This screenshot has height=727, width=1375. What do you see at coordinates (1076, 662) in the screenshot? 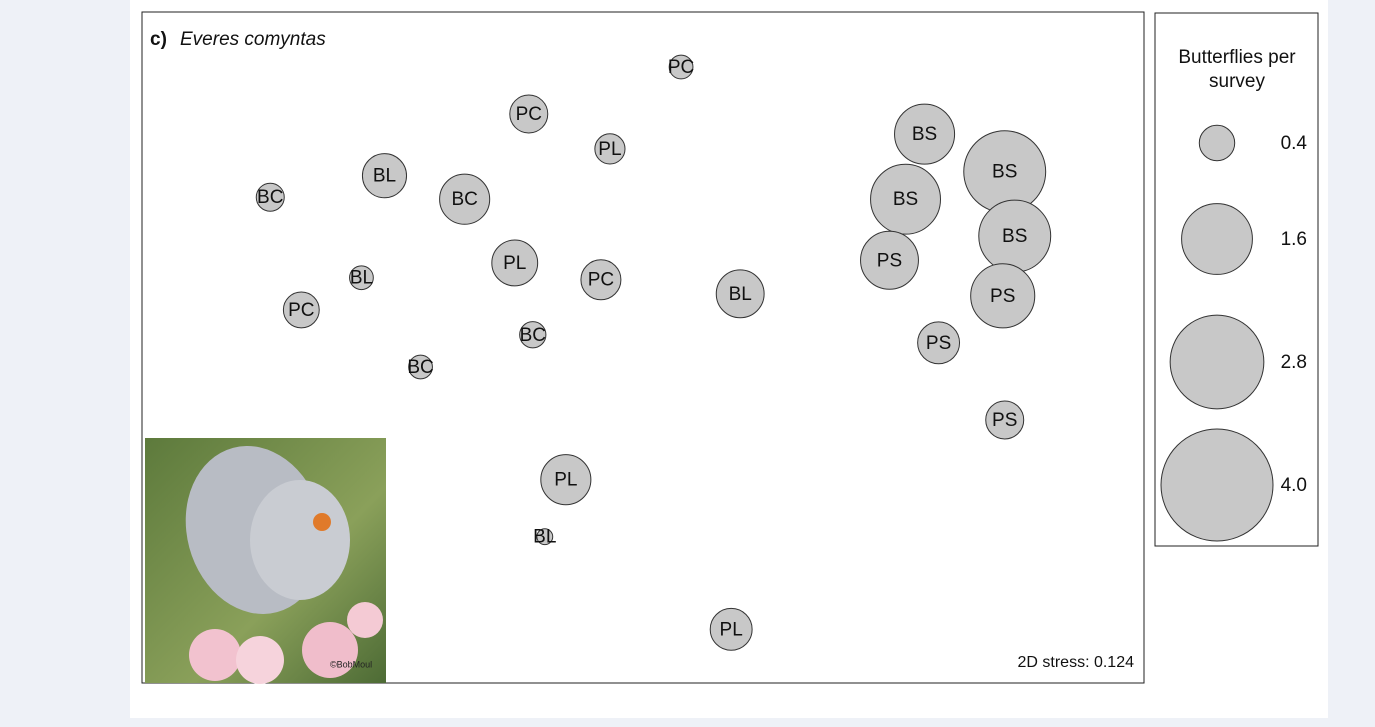
I see `stress-annotation: 2D stress: 0.124` at bounding box center [1076, 662].